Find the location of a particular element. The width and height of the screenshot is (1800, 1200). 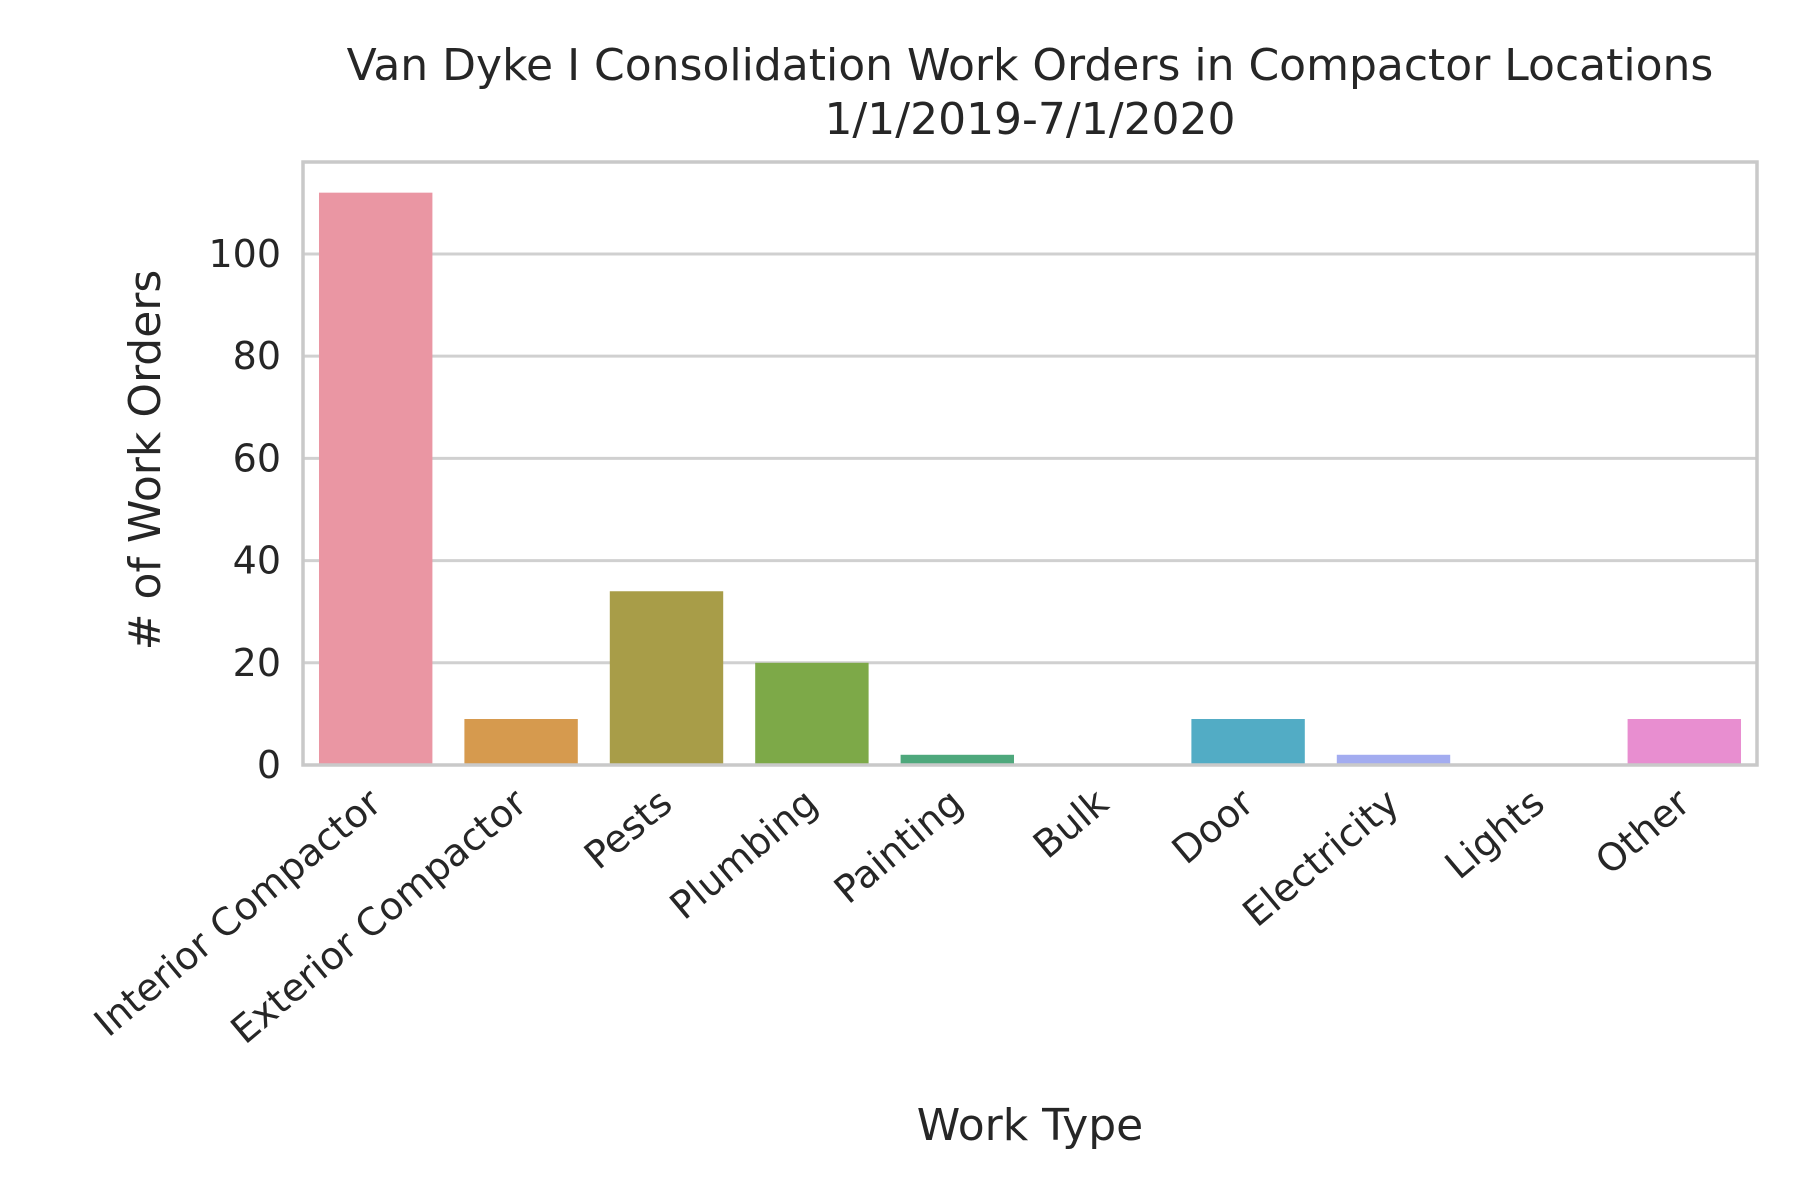

bar-painting is located at coordinates (957, 759).